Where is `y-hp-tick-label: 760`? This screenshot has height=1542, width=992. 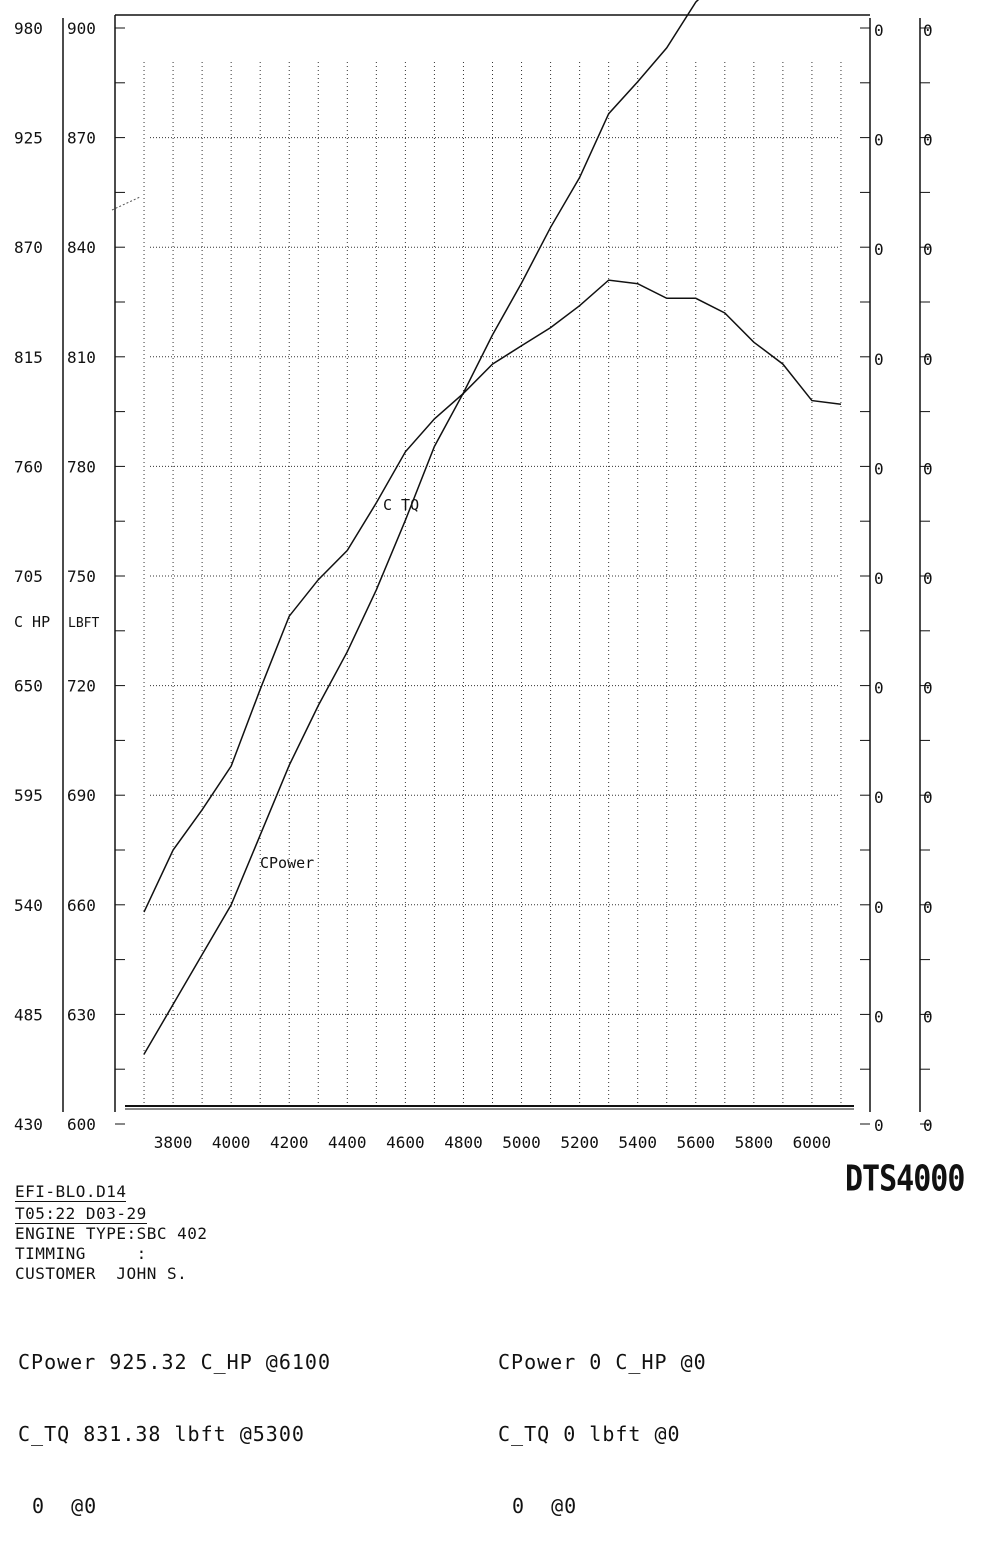
y-hp-tick-label: 760 is located at coordinates (28, 466).